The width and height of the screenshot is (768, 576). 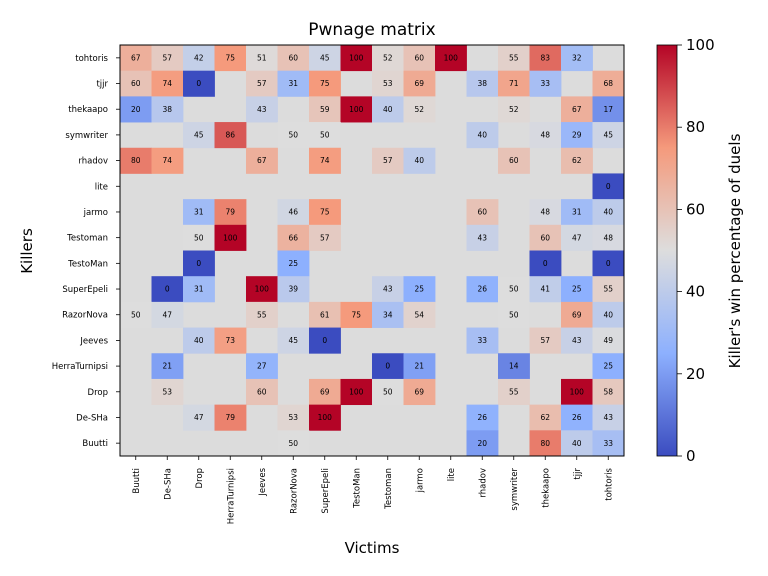 What do you see at coordinates (545, 212) in the screenshot?
I see `cell-value-label: 48` at bounding box center [545, 212].